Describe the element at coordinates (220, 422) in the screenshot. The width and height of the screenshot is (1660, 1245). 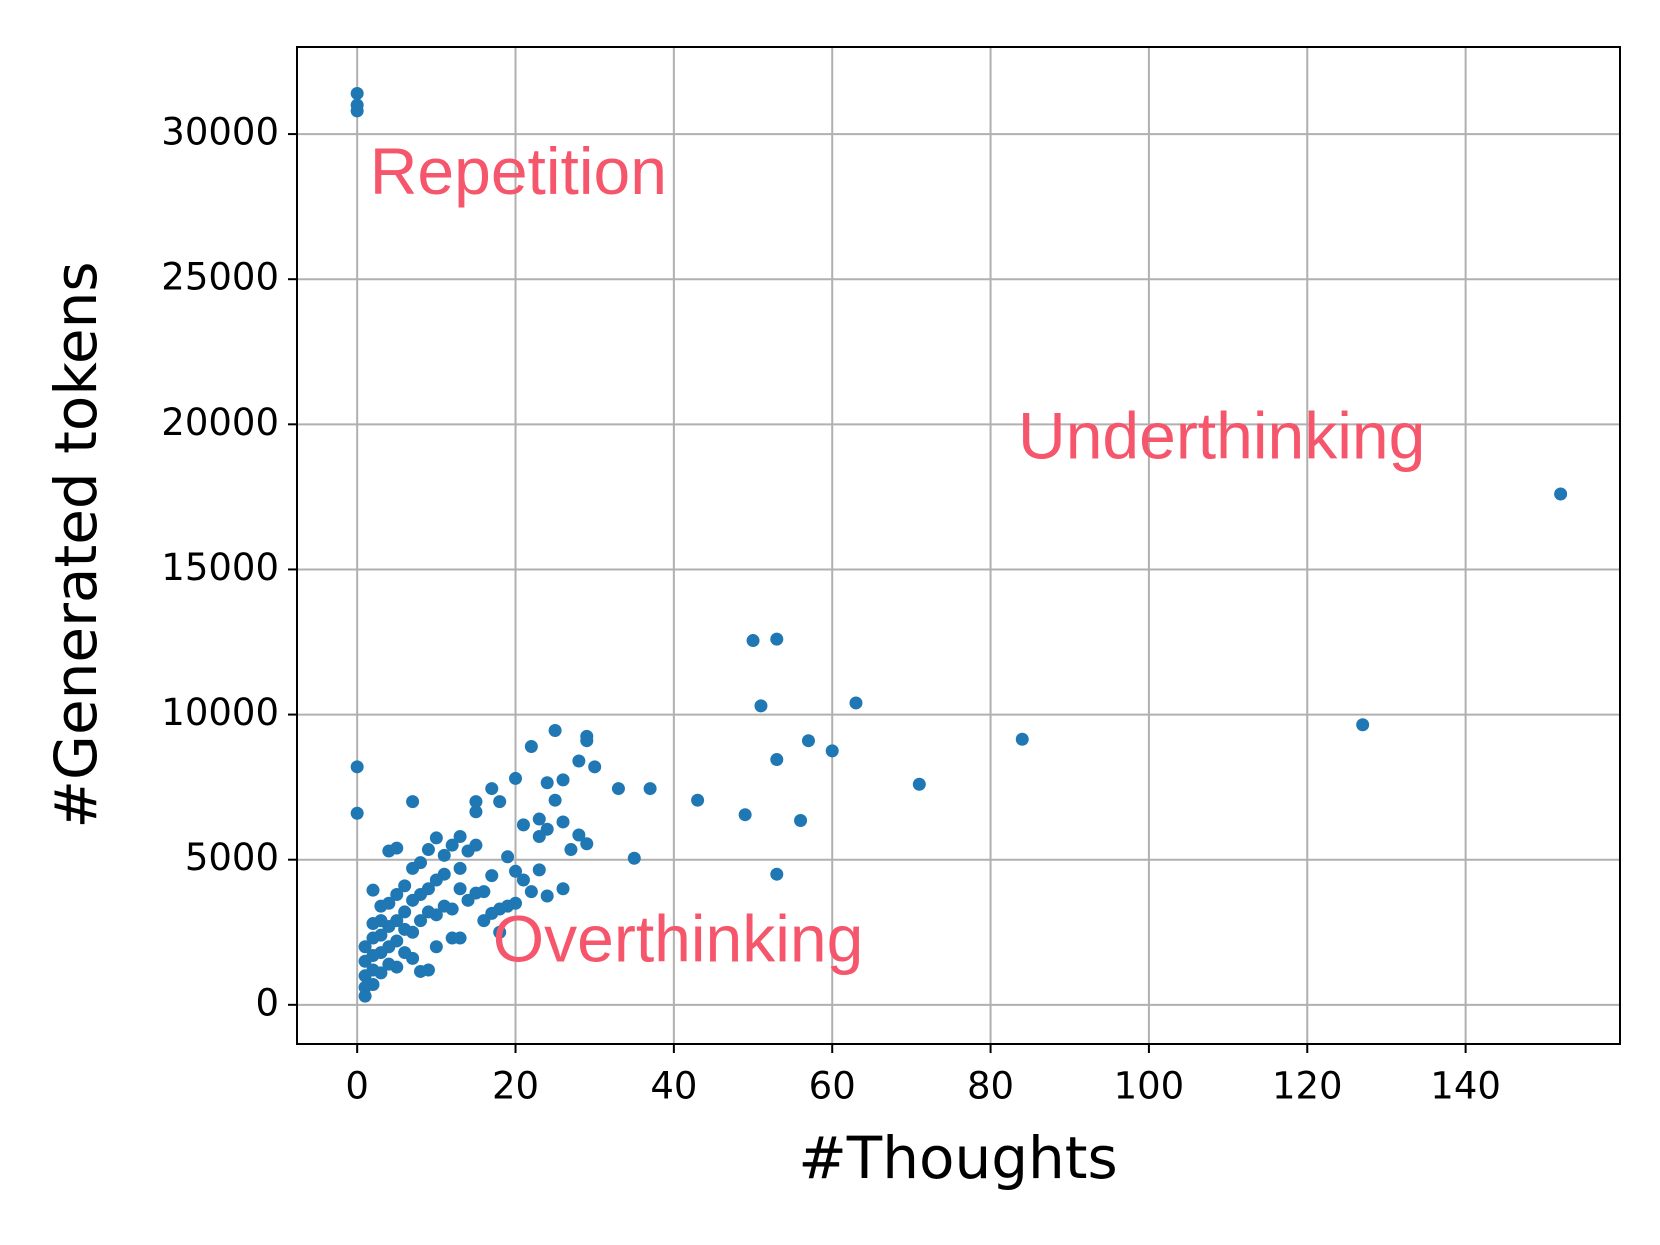
I see `y-tick-label: 20000` at that location.